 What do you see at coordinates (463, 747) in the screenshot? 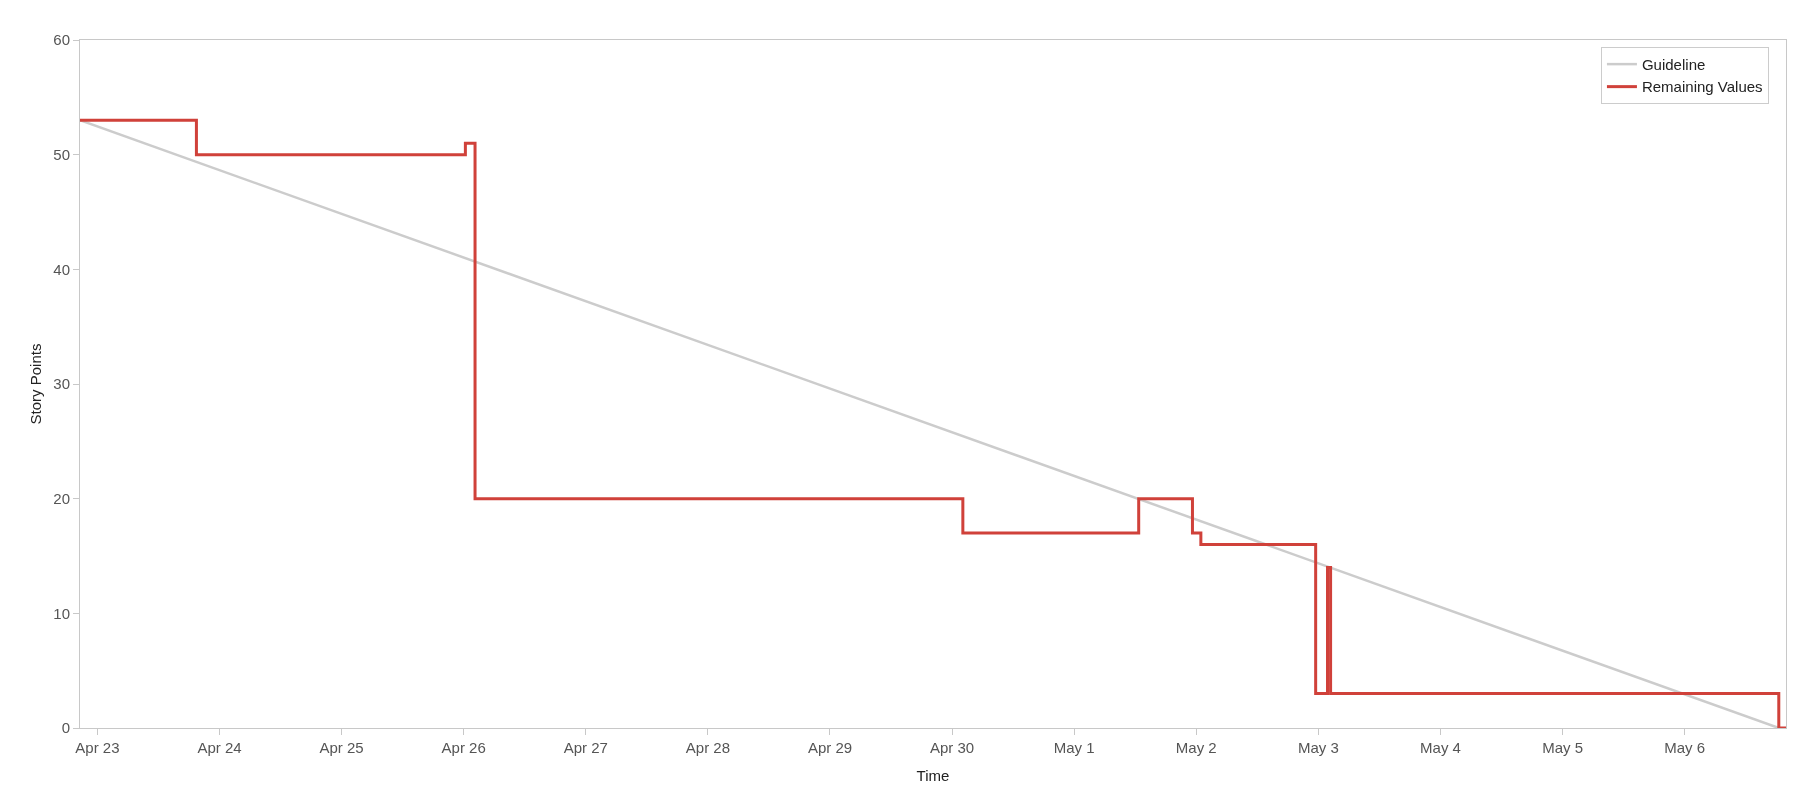
I see `x-tick-label: Apr 26` at bounding box center [463, 747].